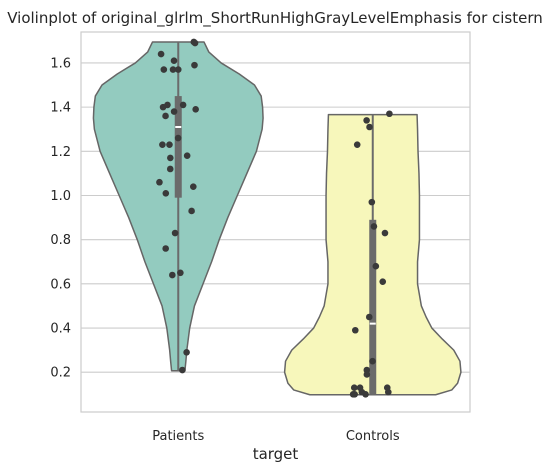 The height and width of the screenshot is (473, 550). What do you see at coordinates (60, 373) in the screenshot?
I see `y-tick-label: 0.2` at bounding box center [60, 373].